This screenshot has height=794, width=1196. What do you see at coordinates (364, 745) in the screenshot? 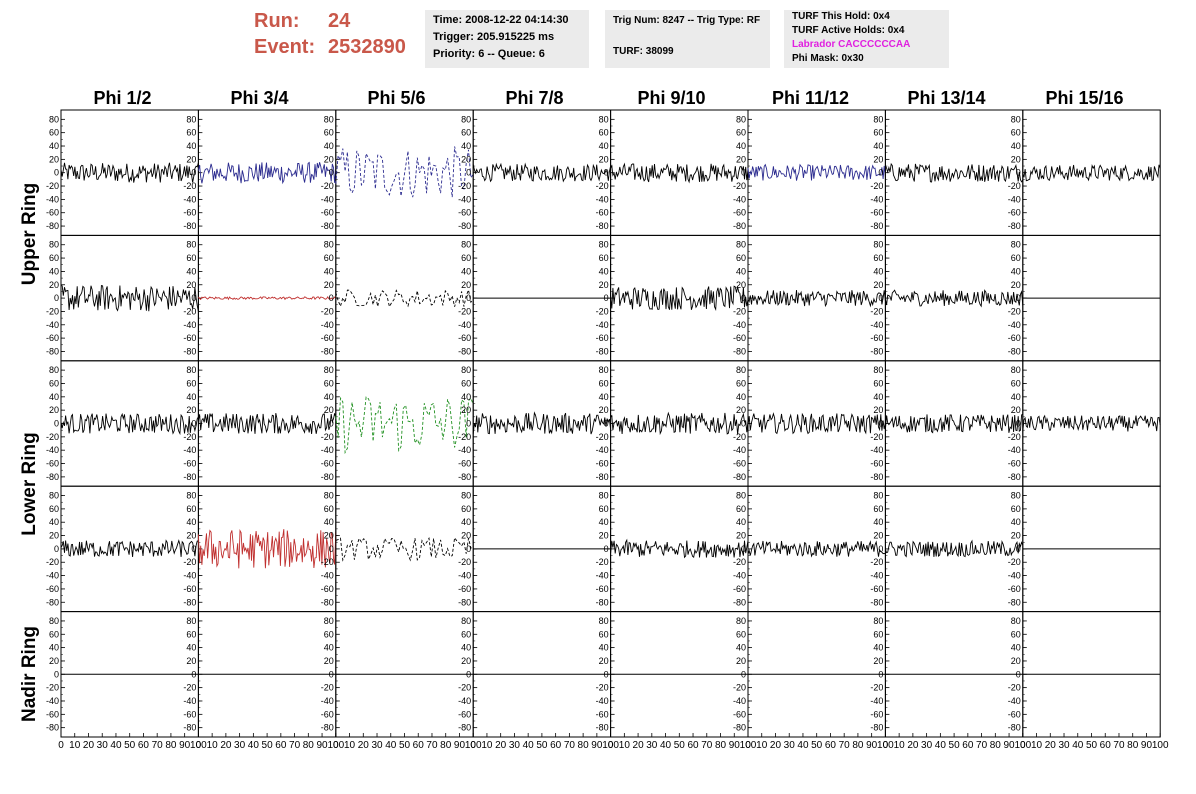
I see `x-tick-label: 20` at bounding box center [364, 745].